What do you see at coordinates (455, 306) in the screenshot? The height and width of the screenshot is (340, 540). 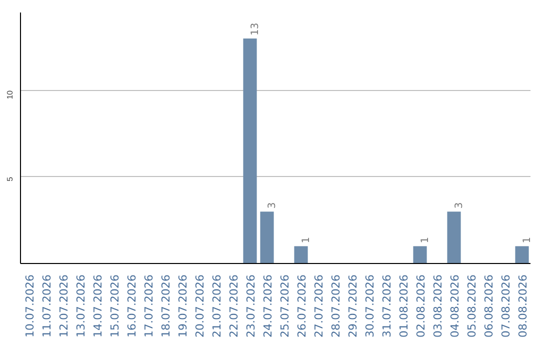 I see `x-tick-label: 04.08.2026` at bounding box center [455, 306].